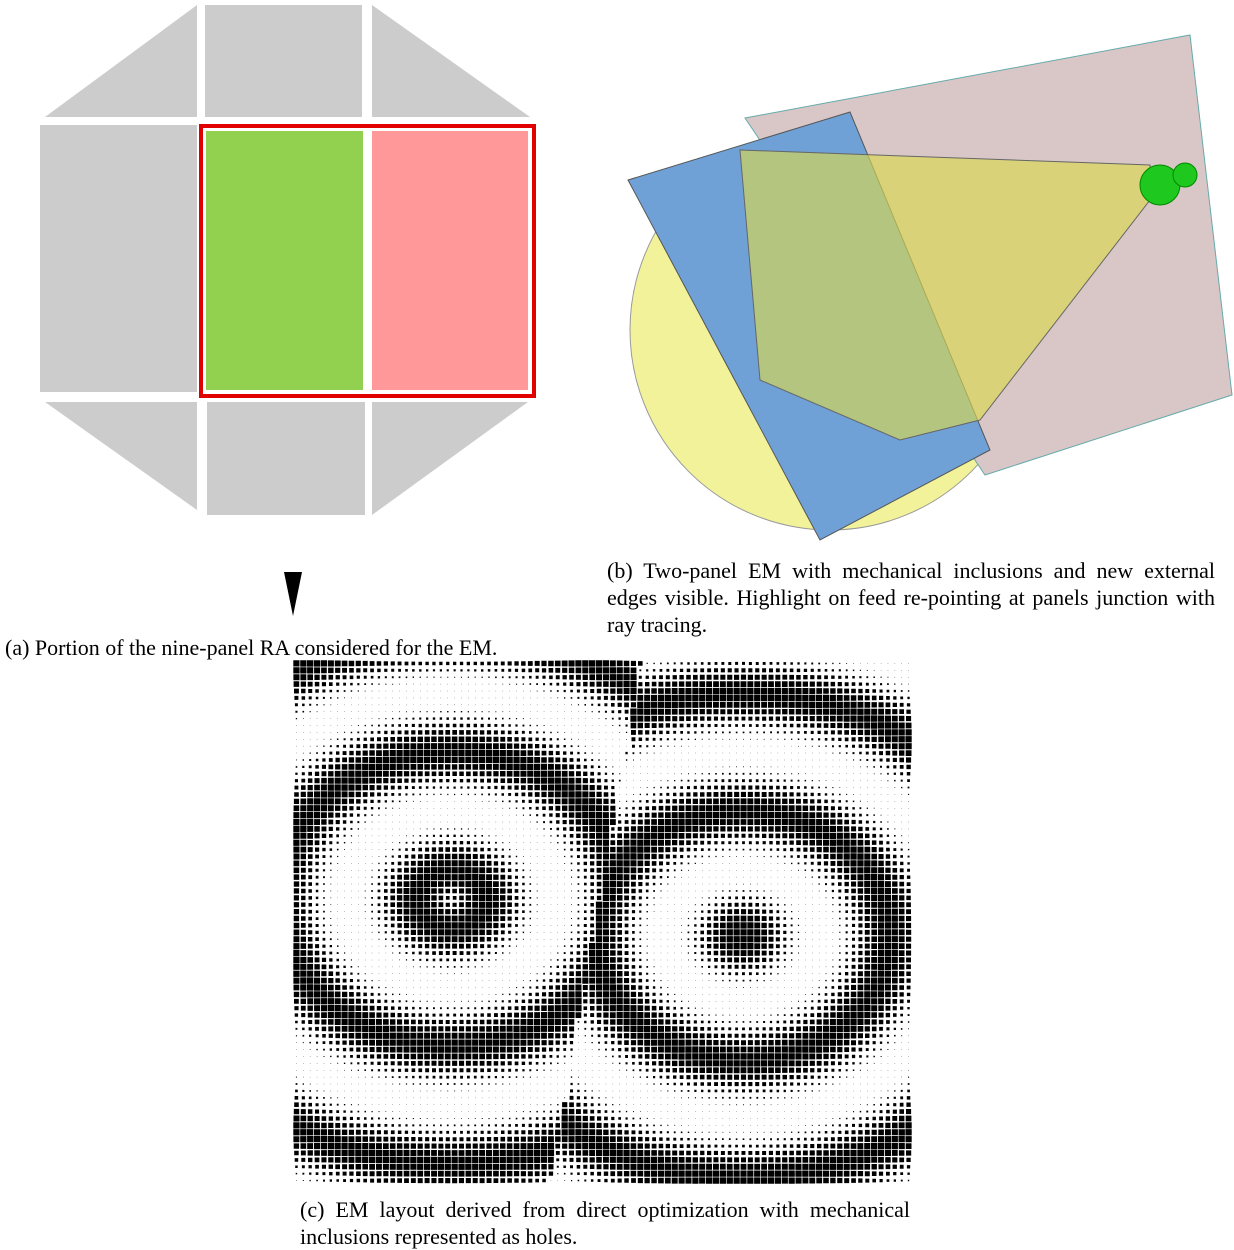 Image resolution: width=1234 pixels, height=1250 pixels. Describe the element at coordinates (450, 260) in the screenshot. I see `panel-pink` at that location.